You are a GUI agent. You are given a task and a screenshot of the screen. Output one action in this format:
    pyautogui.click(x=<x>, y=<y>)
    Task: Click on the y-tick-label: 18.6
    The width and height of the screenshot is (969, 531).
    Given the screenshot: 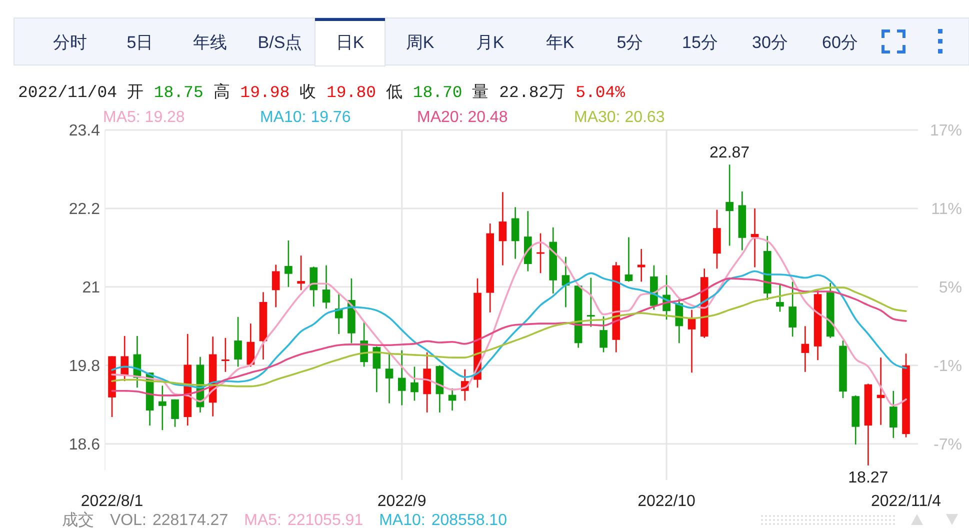 What is the action you would take?
    pyautogui.click(x=84, y=445)
    